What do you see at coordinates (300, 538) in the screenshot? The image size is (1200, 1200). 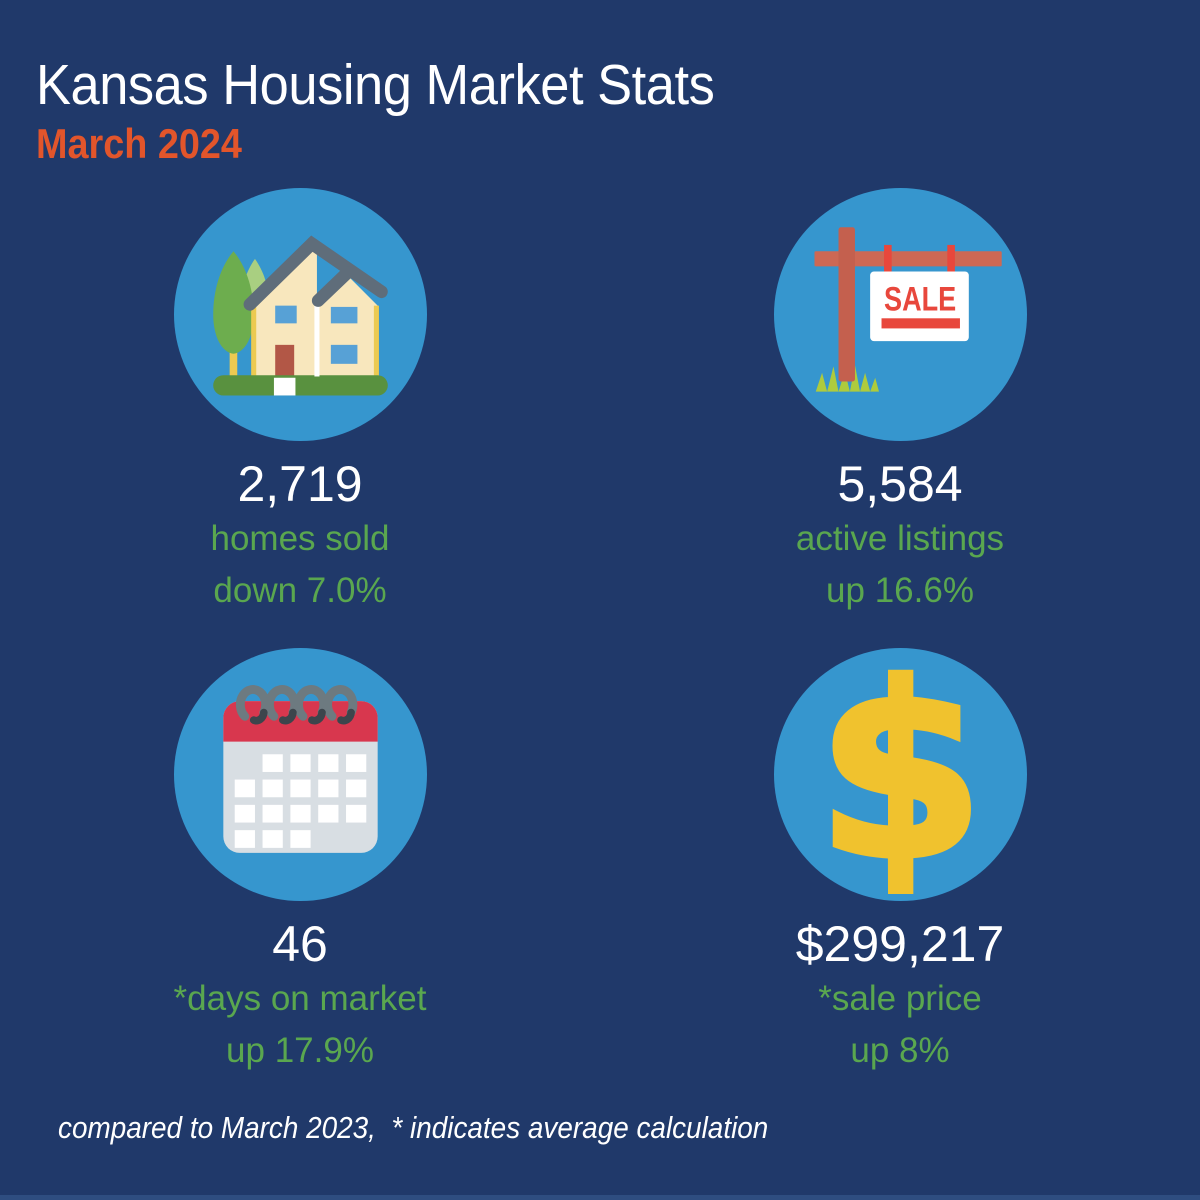 I see `stat-label: homes sold` at bounding box center [300, 538].